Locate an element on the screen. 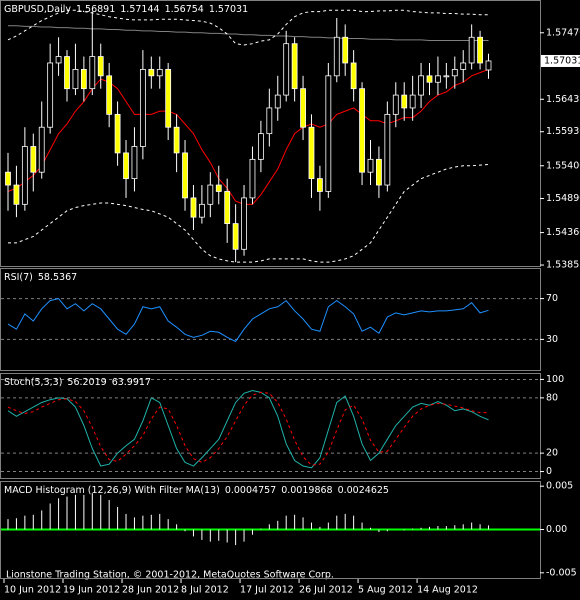 This screenshot has width=580, height=600. header-item: 0.0019868 is located at coordinates (306, 490).